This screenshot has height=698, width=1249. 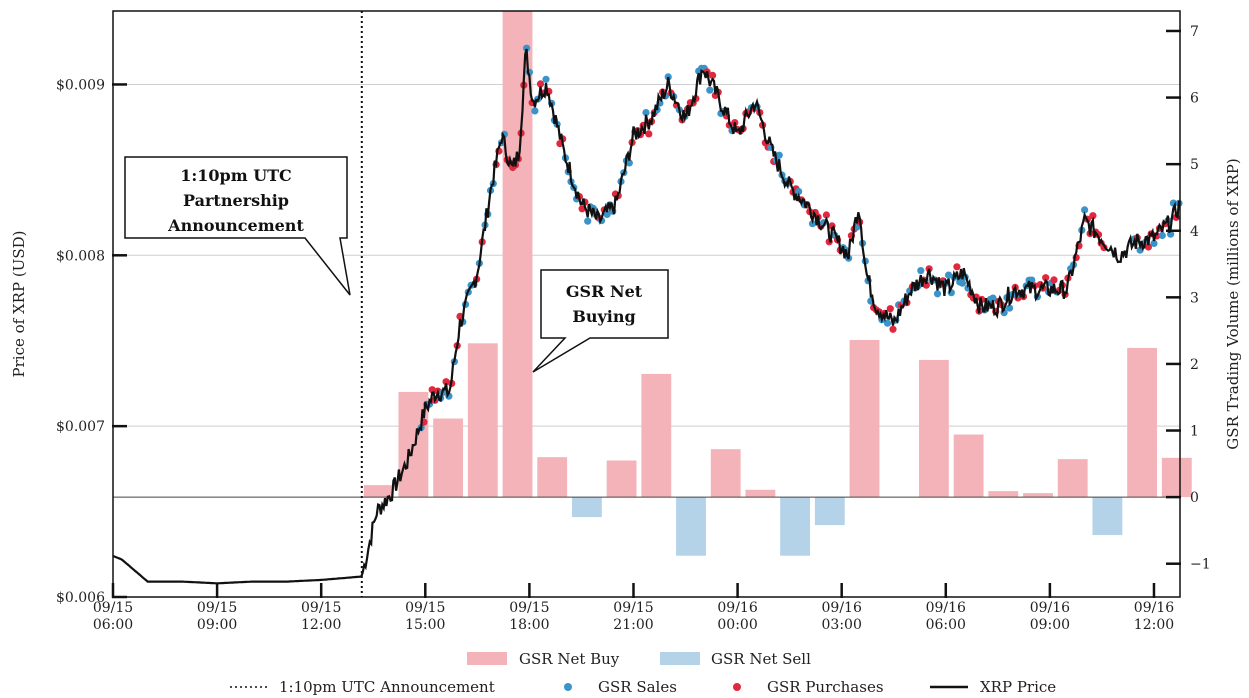 What do you see at coordinates (604, 291) in the screenshot?
I see `gsr-net-buying-callout-line-1: GSR Net` at bounding box center [604, 291].